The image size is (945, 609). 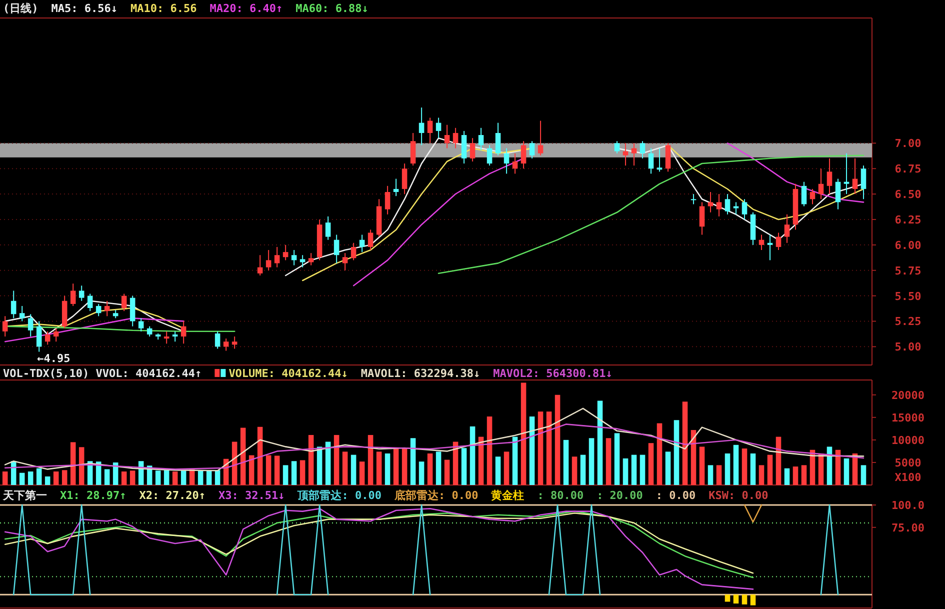 I want to click on y-tick-label: 5.50, so click(x=908, y=296).